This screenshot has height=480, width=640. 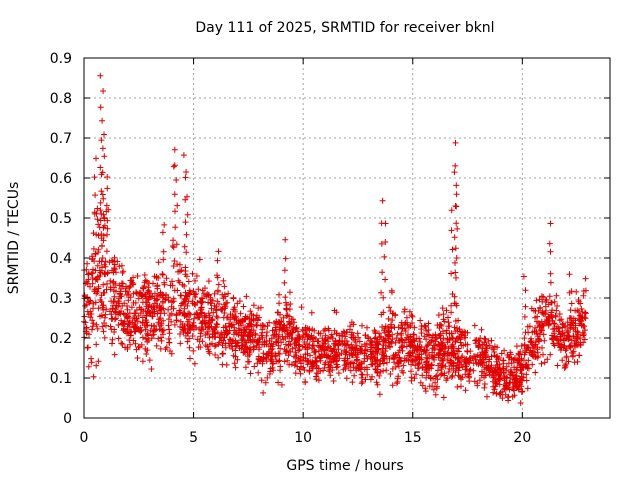 What do you see at coordinates (306, 438) in the screenshot?
I see `x-tick-labels: 0 5 10 15 20` at bounding box center [306, 438].